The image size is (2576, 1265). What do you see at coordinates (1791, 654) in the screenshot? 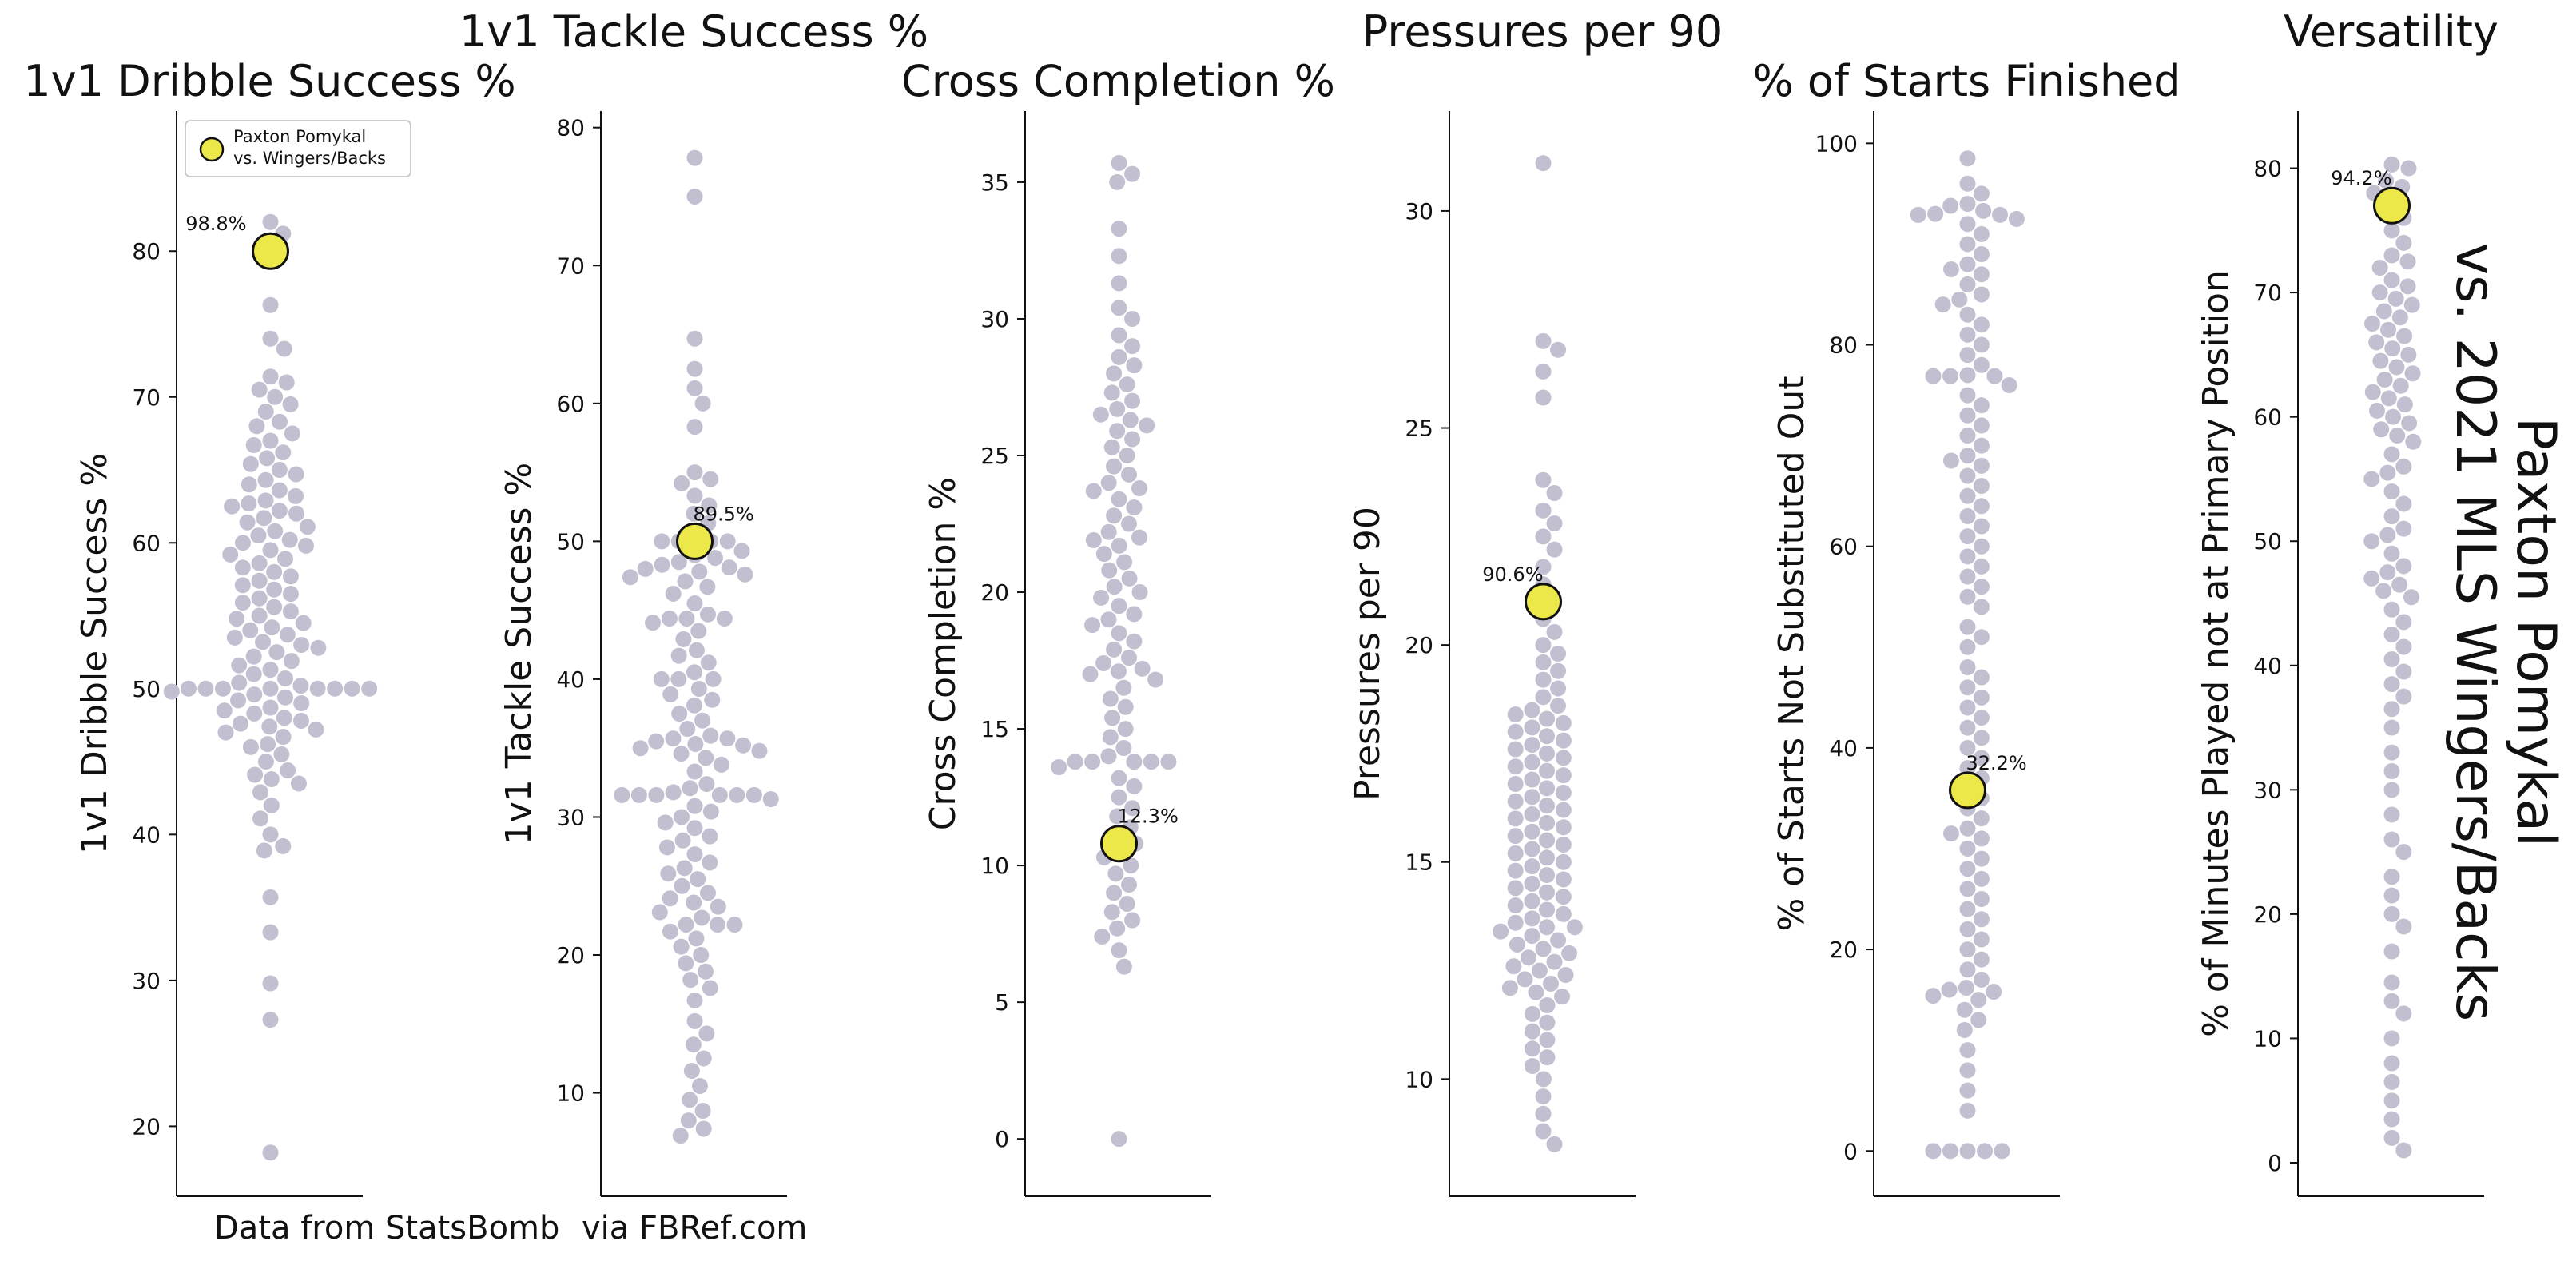
I see `y-axis-label: % of Starts Not Substituted Out` at bounding box center [1791, 654].